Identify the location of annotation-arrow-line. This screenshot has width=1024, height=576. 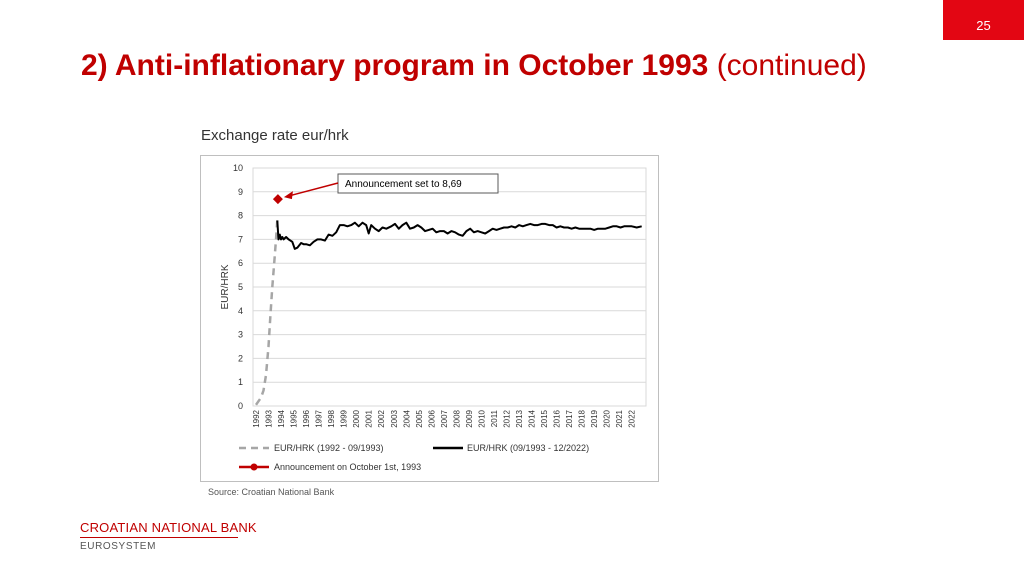
(313, 189).